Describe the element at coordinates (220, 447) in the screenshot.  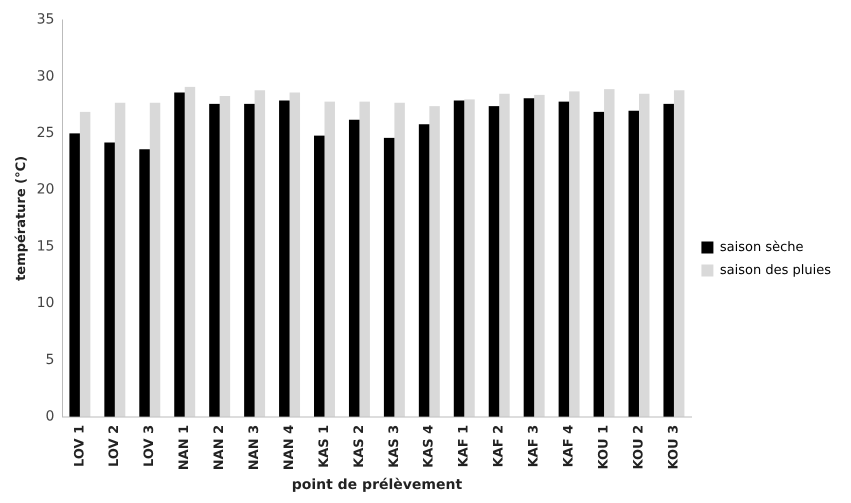
I see `x-tick-label: NAN 2` at that location.